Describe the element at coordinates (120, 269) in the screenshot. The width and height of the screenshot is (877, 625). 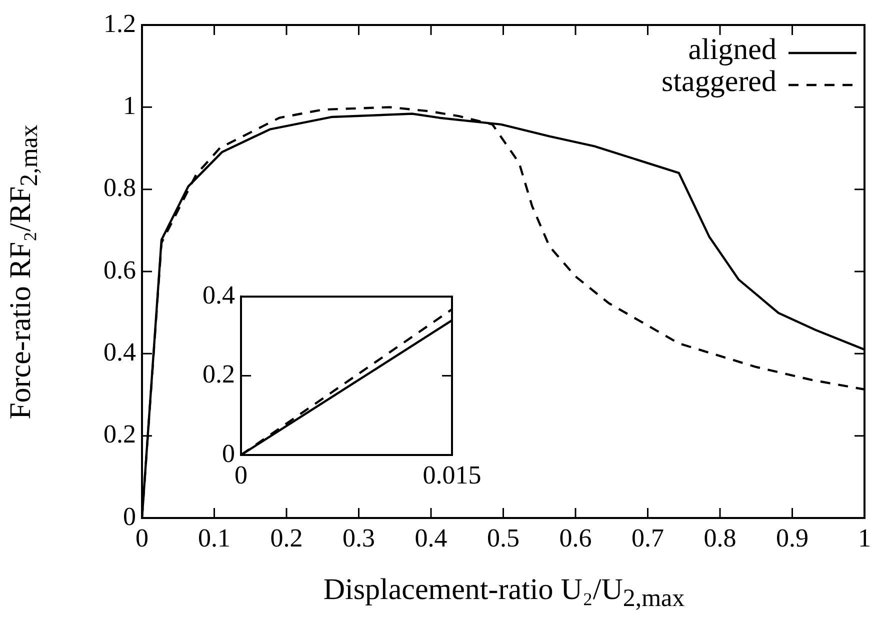
I see `y-tick-label: 0.6` at that location.